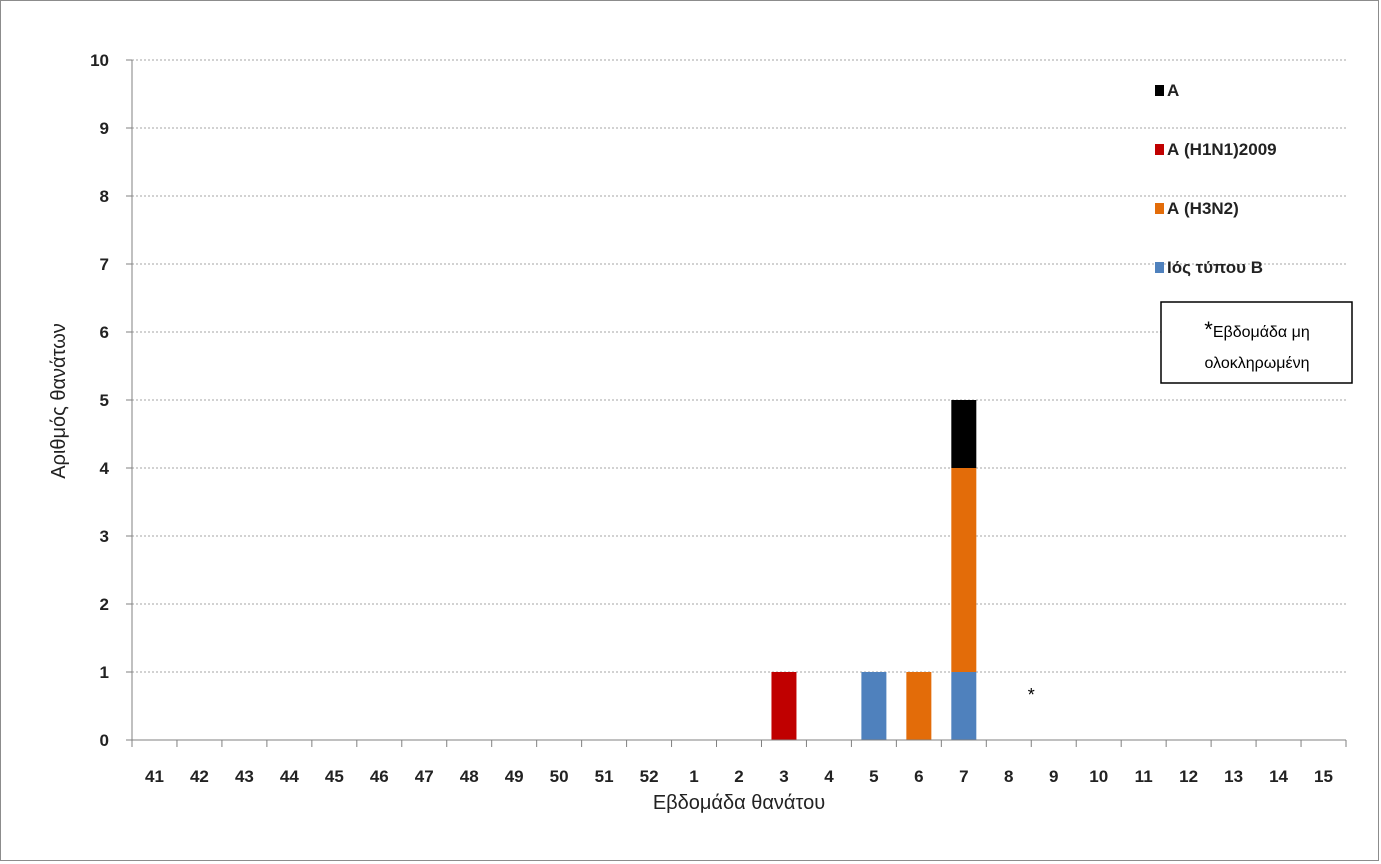 Image resolution: width=1381 pixels, height=864 pixels. I want to click on x-tick-label: 45, so click(334, 776).